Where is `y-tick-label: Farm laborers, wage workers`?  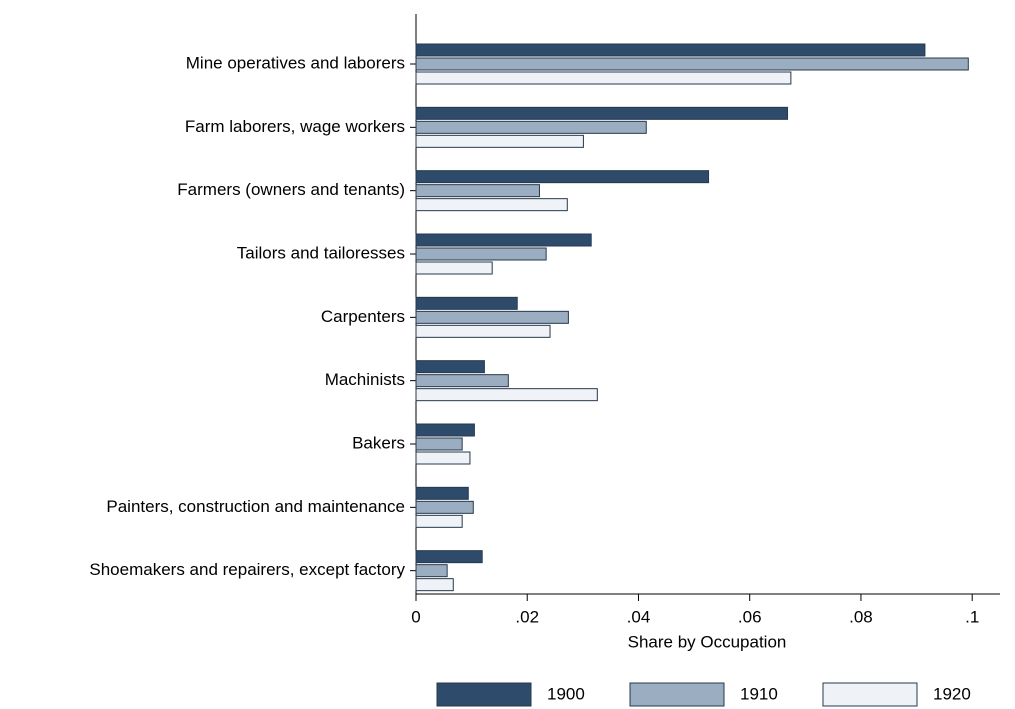
y-tick-label: Farm laborers, wage workers is located at coordinates (295, 126).